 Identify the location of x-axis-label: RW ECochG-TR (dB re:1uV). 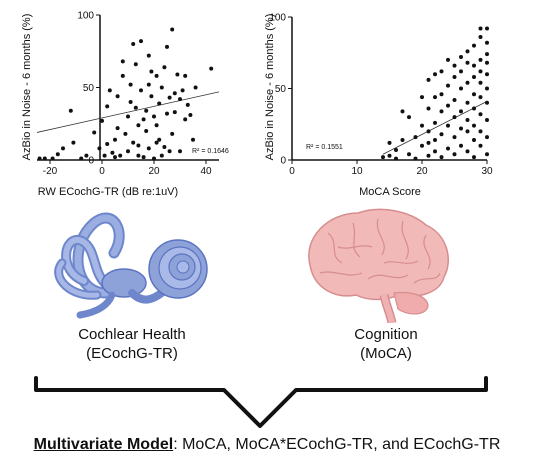
(108, 192).